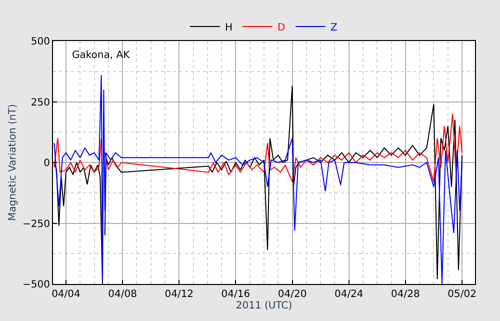  What do you see at coordinates (264, 306) in the screenshot?
I see `x-axis-title: 2011 (UTC)` at bounding box center [264, 306].